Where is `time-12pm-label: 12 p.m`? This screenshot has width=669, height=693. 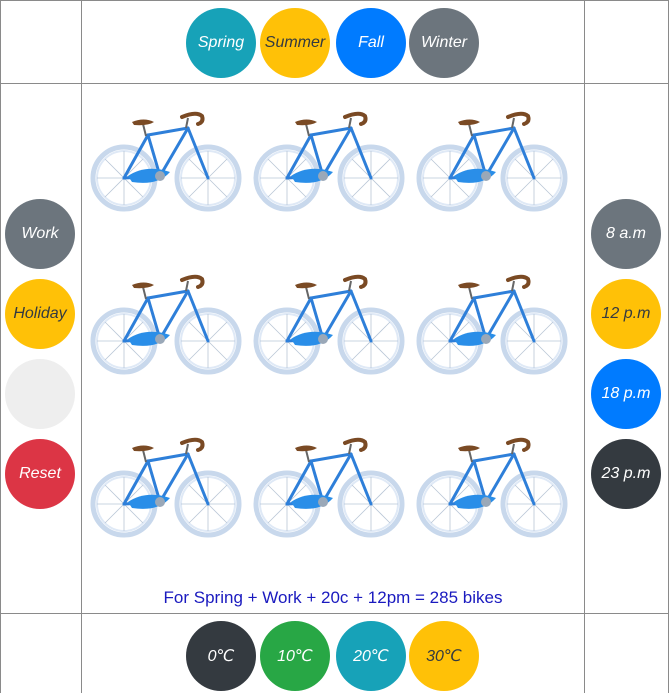 time-12pm-label: 12 p.m is located at coordinates (626, 313).